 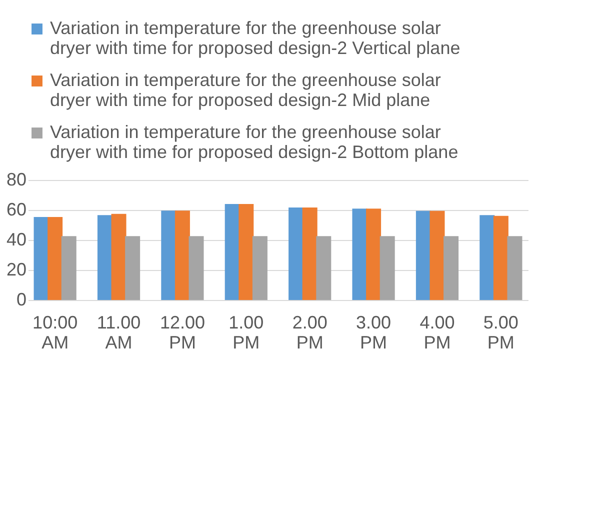 I want to click on y-tick-label: 20, so click(x=16, y=270).